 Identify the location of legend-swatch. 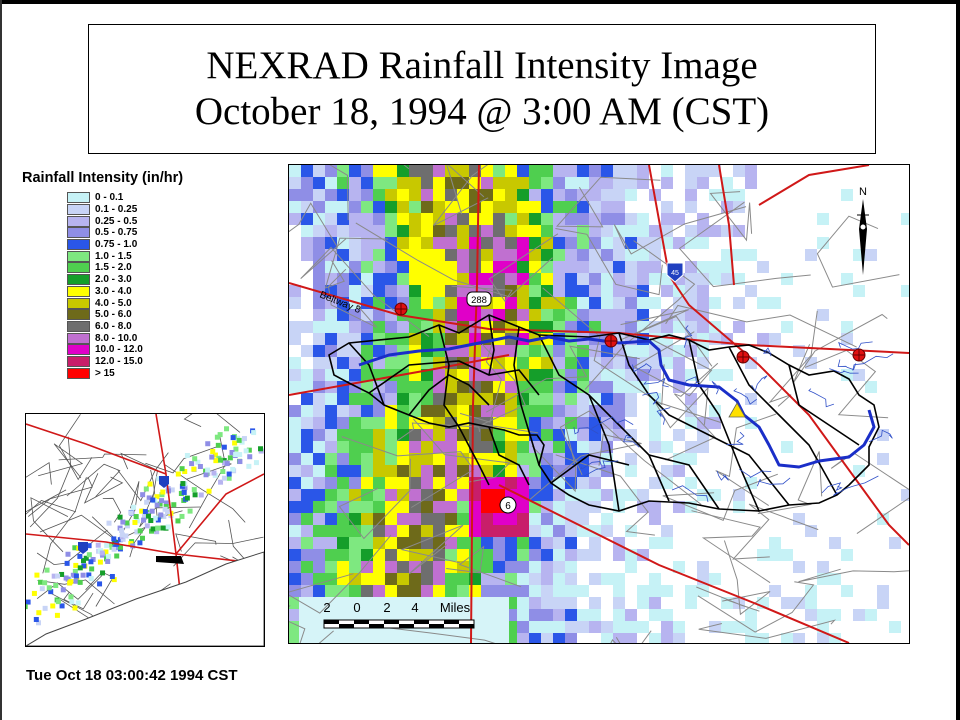
(78, 350).